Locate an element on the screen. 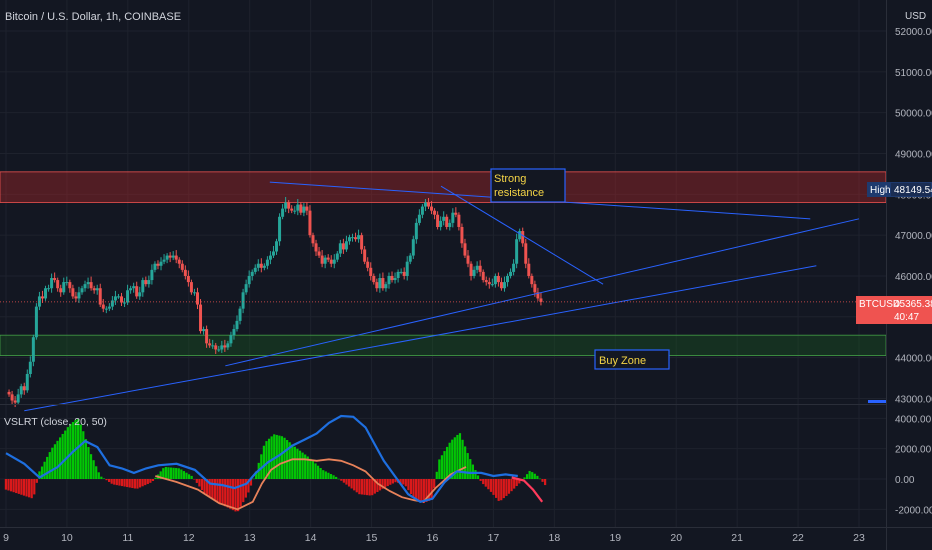 The width and height of the screenshot is (932, 550). trendline is located at coordinates (522, 235).